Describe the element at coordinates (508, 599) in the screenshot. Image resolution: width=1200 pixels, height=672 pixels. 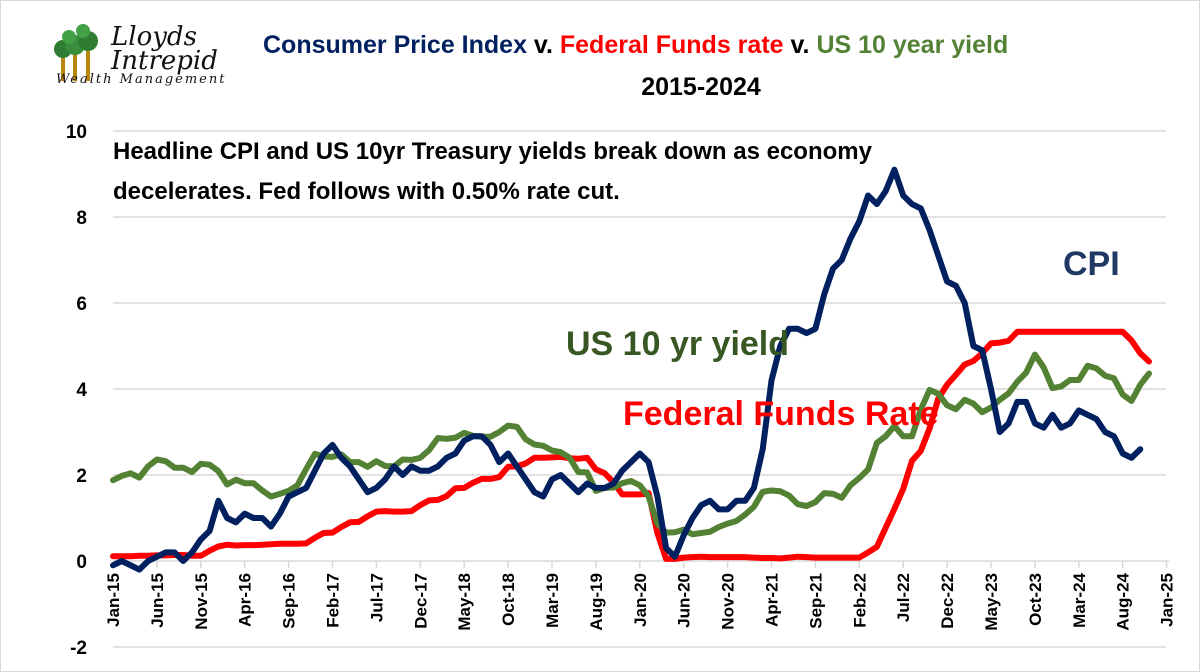
I see `x-tick-label: Oct-18` at that location.